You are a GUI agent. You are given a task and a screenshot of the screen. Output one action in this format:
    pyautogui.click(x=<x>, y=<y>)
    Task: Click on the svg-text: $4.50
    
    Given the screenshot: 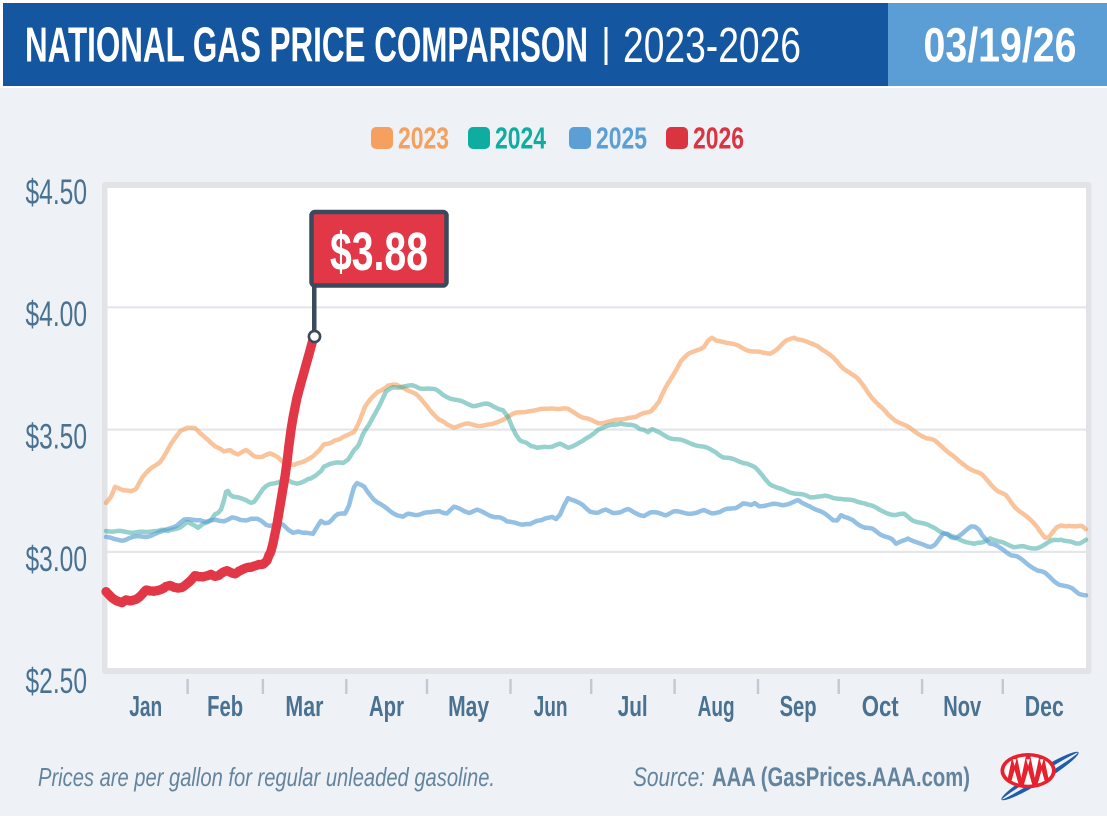 What is the action you would take?
    pyautogui.click(x=57, y=192)
    